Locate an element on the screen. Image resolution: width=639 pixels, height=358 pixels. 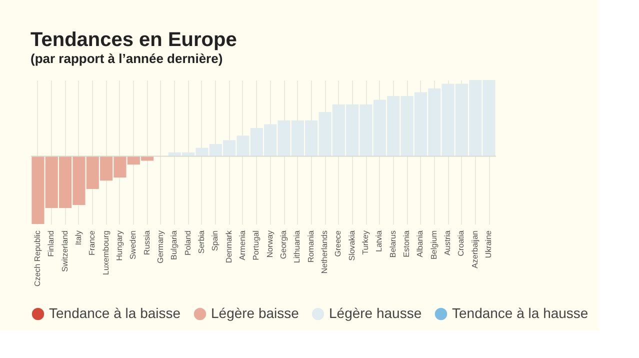
x-tick-label: Spain is located at coordinates (215, 240).